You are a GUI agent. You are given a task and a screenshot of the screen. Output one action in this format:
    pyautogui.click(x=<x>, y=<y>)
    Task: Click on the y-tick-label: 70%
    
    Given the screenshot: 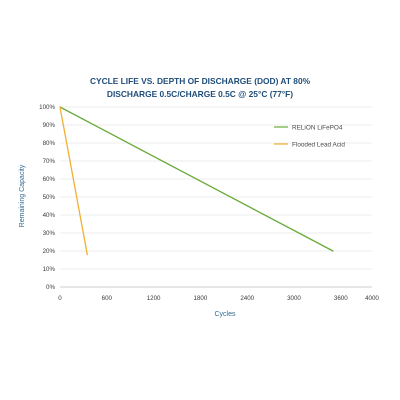 What is the action you would take?
    pyautogui.click(x=49, y=161)
    